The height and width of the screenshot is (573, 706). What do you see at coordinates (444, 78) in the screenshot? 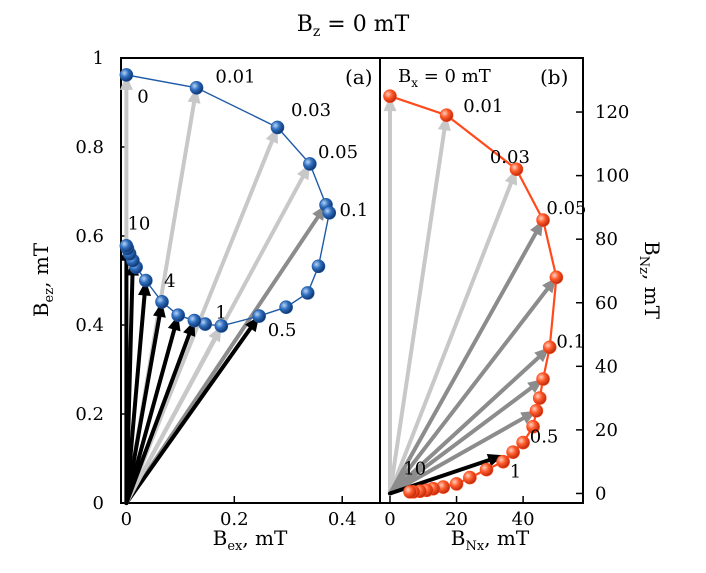
I see `panel-b-subtitle: Bx = 0 mT` at bounding box center [444, 78].